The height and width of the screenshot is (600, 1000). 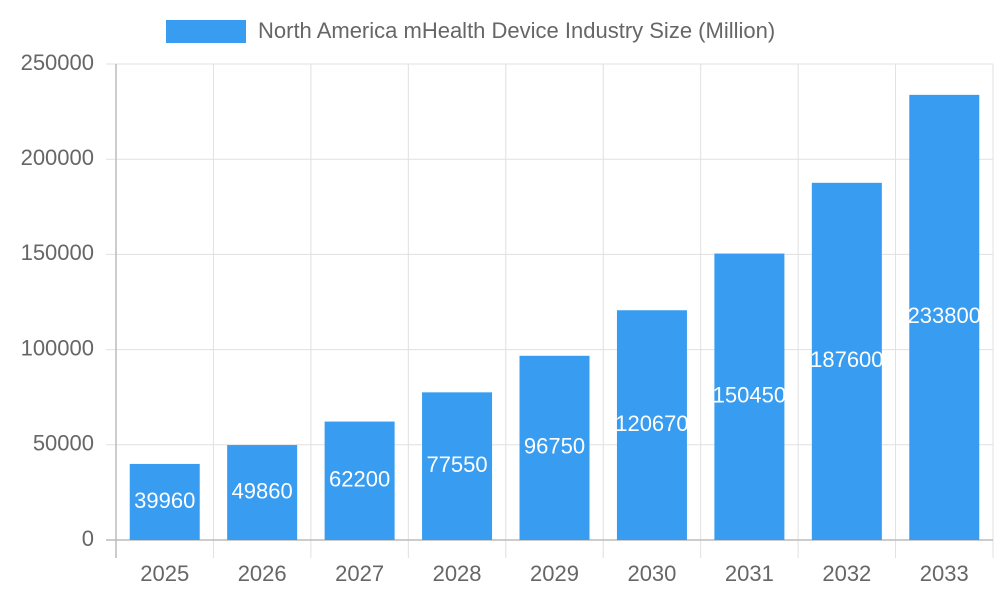 I want to click on value-label: 62200, so click(x=359, y=479).